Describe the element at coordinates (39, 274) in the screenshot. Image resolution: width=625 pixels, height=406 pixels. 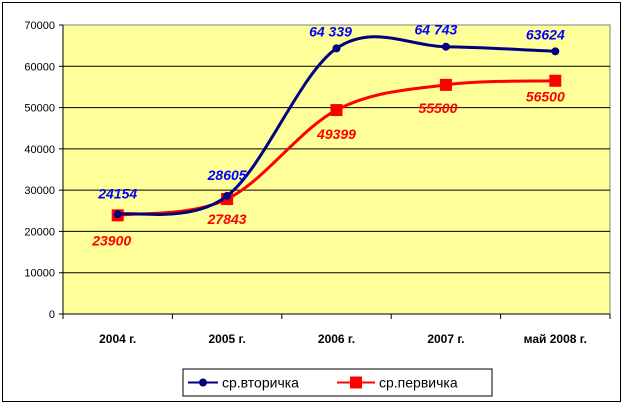
I see `y-tick-label-1: 10000` at that location.